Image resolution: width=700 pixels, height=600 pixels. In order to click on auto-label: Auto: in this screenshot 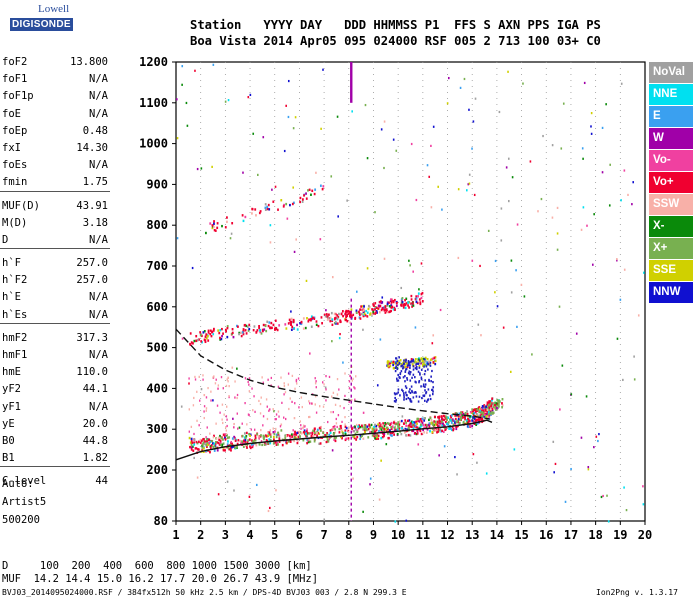, I will do `click(18, 484)`.